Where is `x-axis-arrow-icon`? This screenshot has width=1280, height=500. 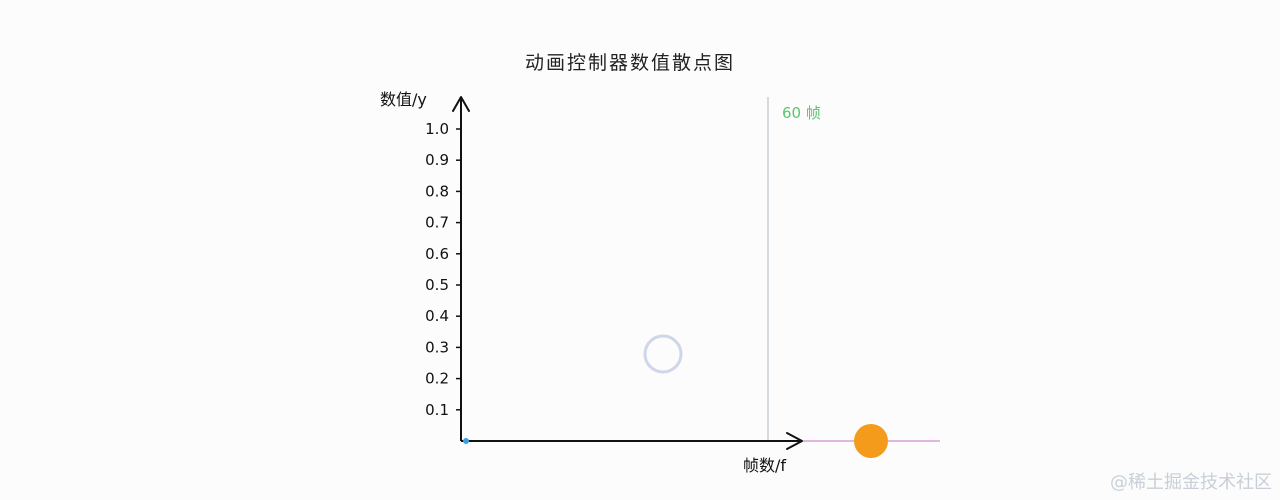 x-axis-arrow-icon is located at coordinates (794, 441).